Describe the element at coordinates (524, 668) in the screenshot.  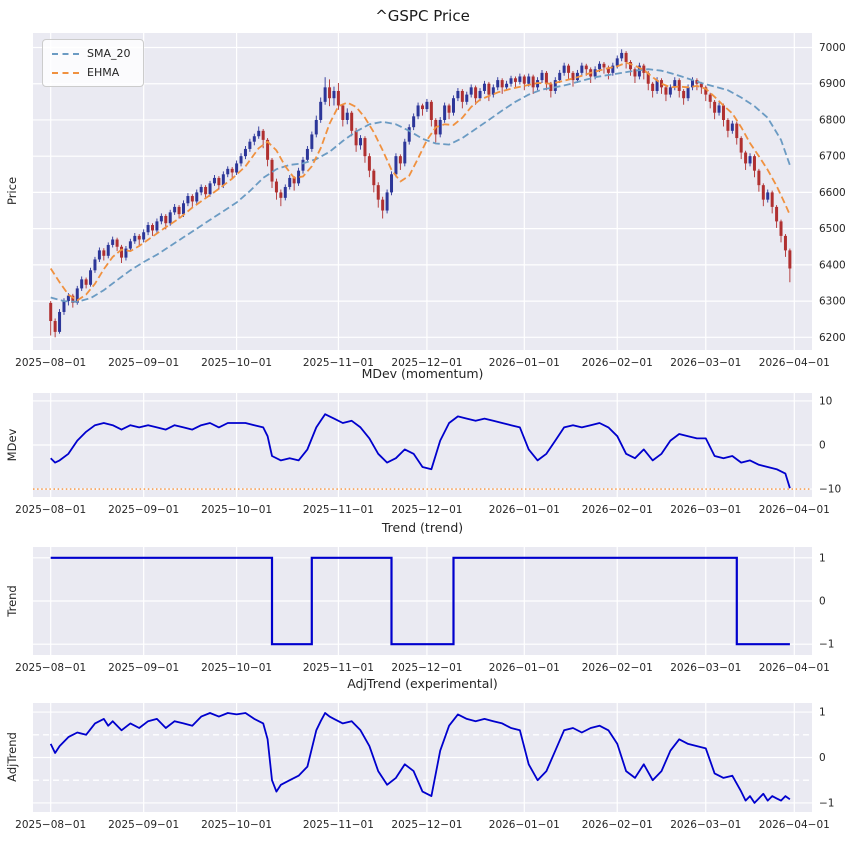
I see `tick-label: 2026−01−01` at that location.